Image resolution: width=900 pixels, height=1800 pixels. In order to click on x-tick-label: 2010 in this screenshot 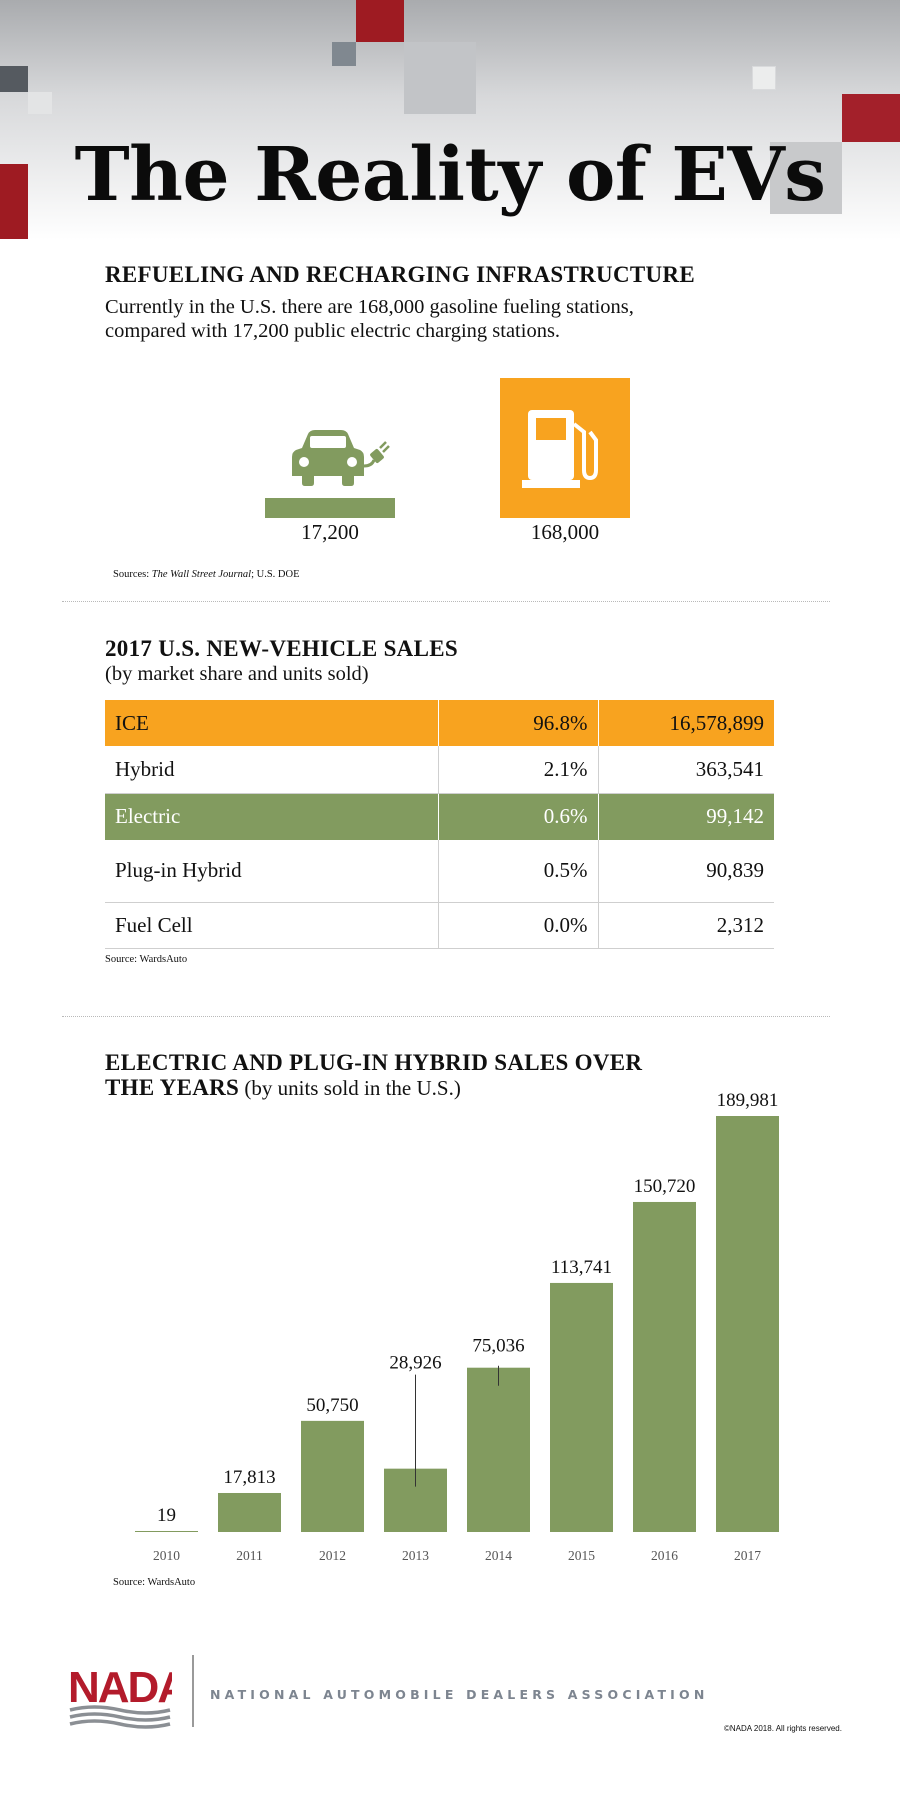, I will do `click(166, 1555)`.